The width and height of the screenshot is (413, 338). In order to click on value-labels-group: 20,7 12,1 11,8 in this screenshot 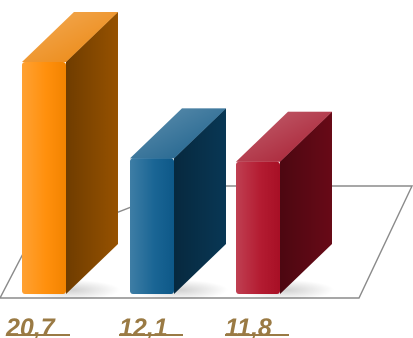, I will do `click(147, 326)`.